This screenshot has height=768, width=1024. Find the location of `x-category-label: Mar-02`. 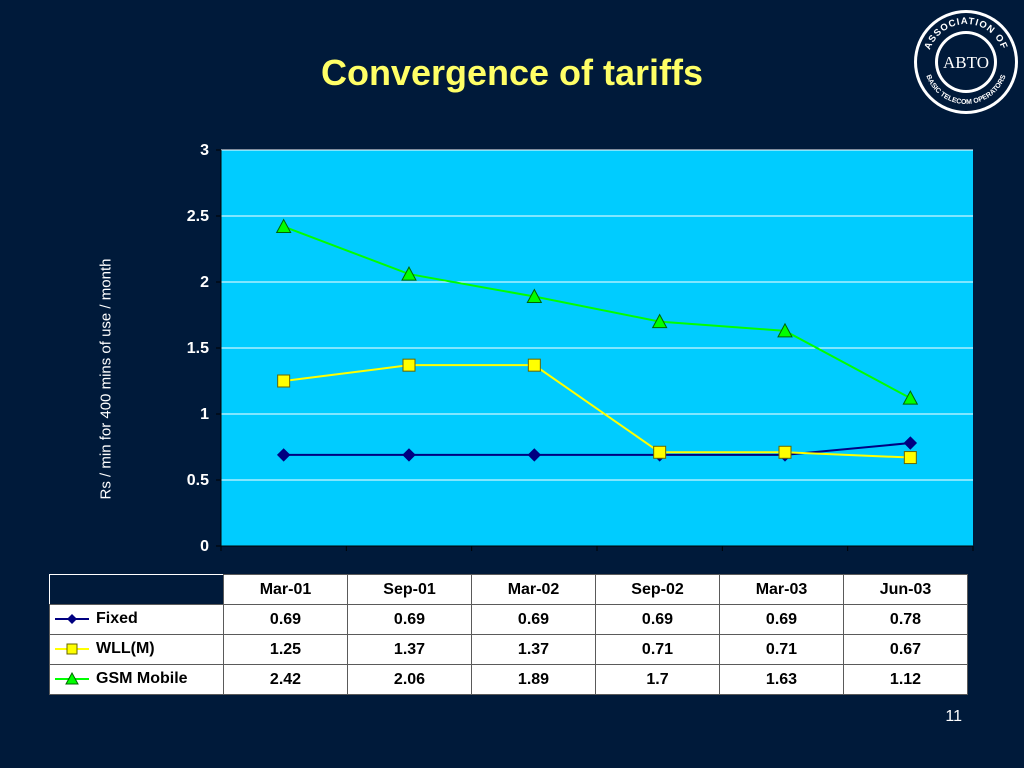

x-category-label: Mar-02 is located at coordinates (533, 589).